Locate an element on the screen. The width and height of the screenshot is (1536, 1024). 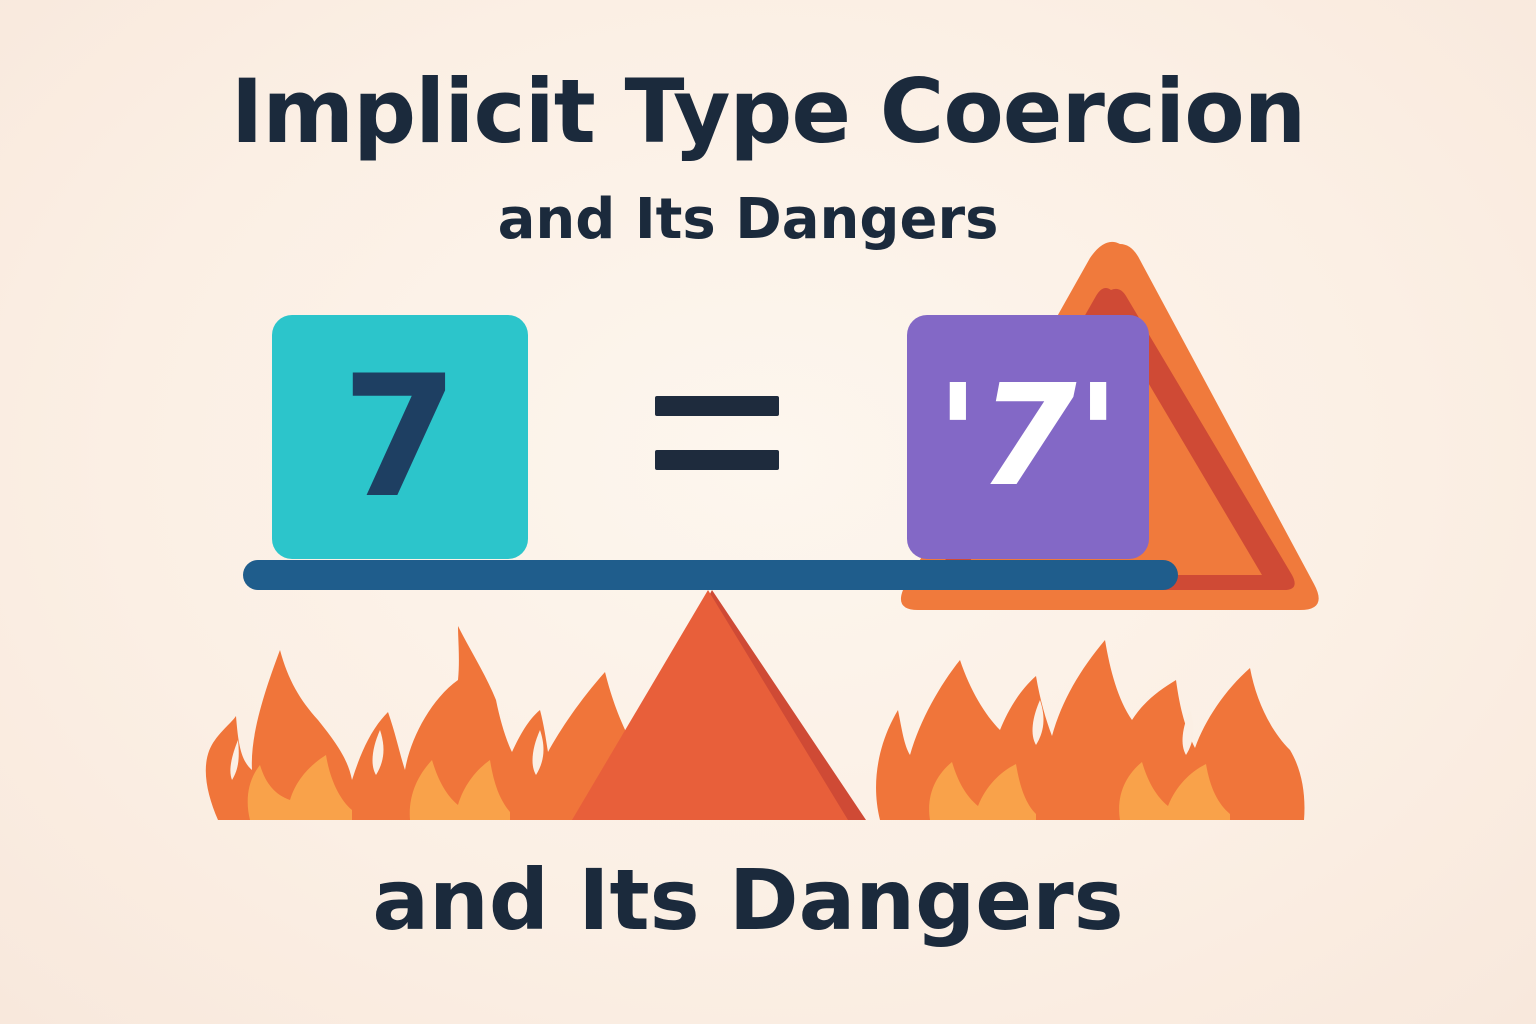
number-box: 7 is located at coordinates (400, 437).